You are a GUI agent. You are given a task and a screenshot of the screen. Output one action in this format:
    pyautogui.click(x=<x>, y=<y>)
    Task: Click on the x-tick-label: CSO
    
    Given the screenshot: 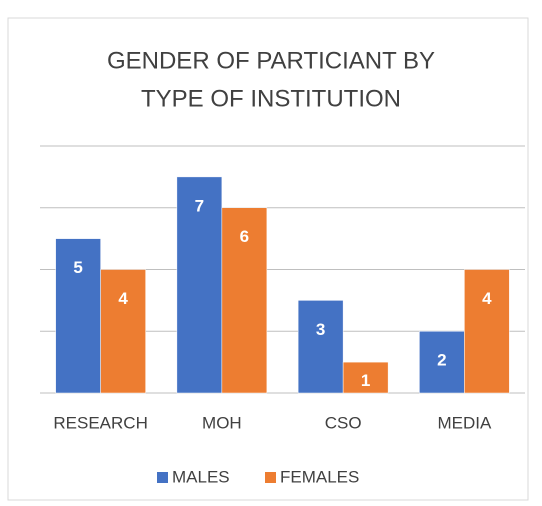 What is the action you would take?
    pyautogui.click(x=343, y=422)
    